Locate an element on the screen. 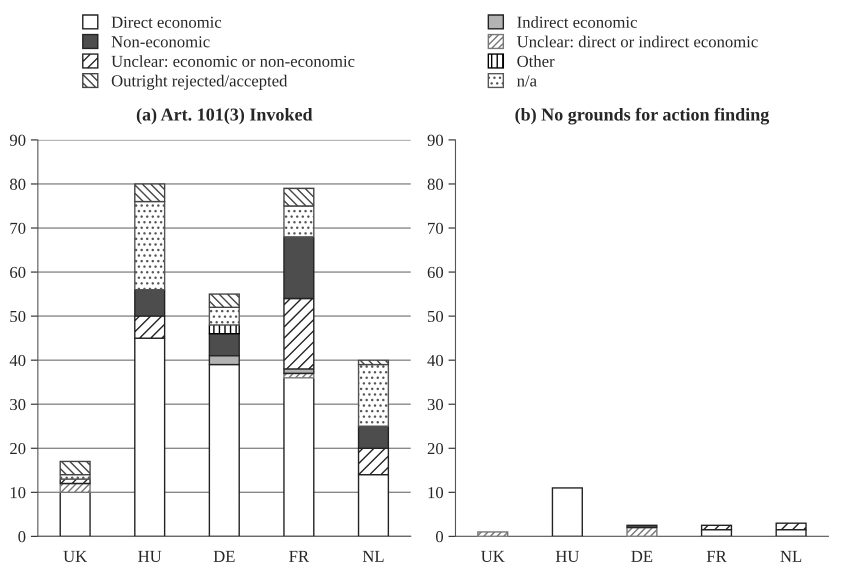 The width and height of the screenshot is (841, 583). legend-label: Indirect economic is located at coordinates (577, 22).